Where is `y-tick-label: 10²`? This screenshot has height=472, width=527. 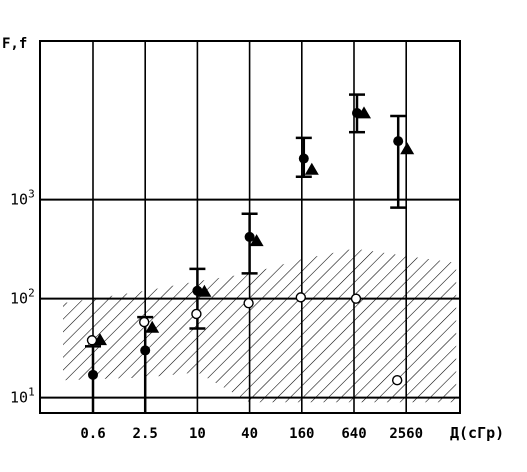
y-tick-label: 10² is located at coordinates (22, 297).